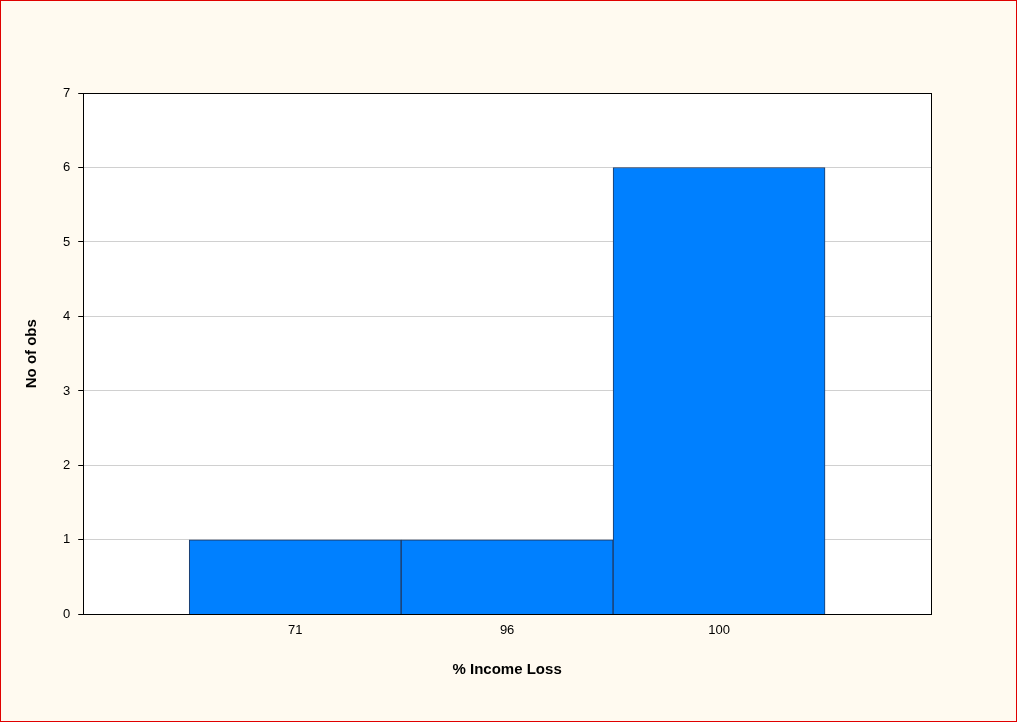 This screenshot has width=1017, height=722. Describe the element at coordinates (67, 613) in the screenshot. I see `y-tick-label: 0` at that location.